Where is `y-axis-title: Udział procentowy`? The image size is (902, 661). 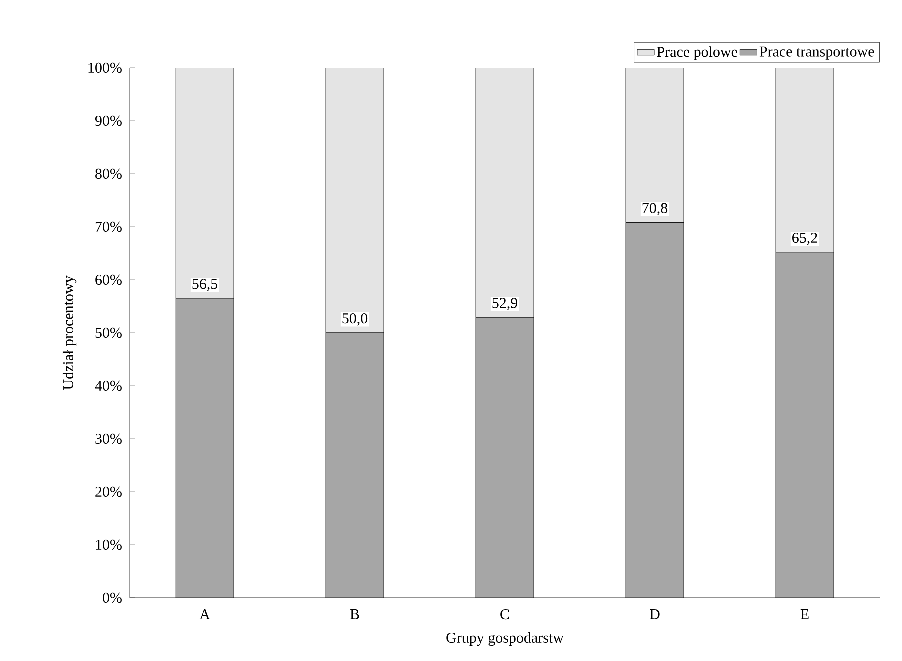
y-axis-title: Udział procentowy is located at coordinates (69, 333).